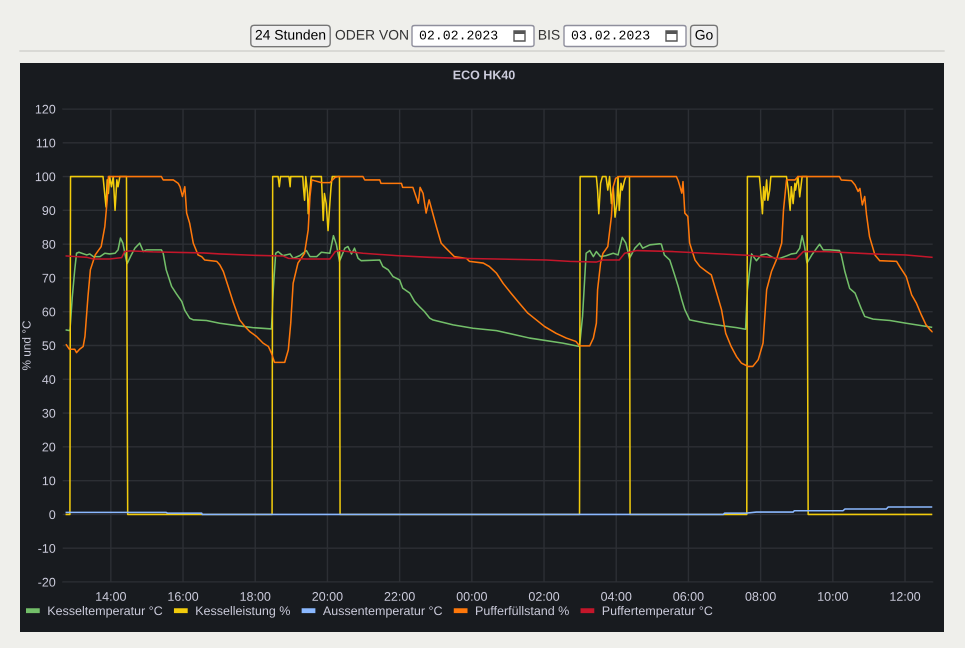 The width and height of the screenshot is (965, 648). What do you see at coordinates (243, 612) in the screenshot?
I see `legend-label: Kesselleistung %` at bounding box center [243, 612].